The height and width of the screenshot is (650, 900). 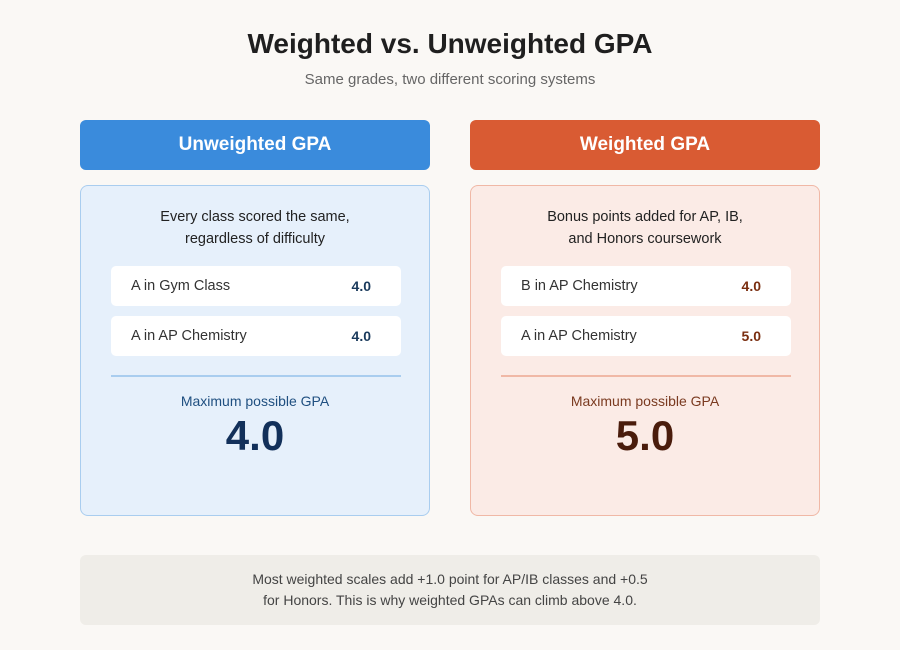 What do you see at coordinates (256, 336) in the screenshot?
I see `grade-row: A in AP Chemistry 4.0` at bounding box center [256, 336].